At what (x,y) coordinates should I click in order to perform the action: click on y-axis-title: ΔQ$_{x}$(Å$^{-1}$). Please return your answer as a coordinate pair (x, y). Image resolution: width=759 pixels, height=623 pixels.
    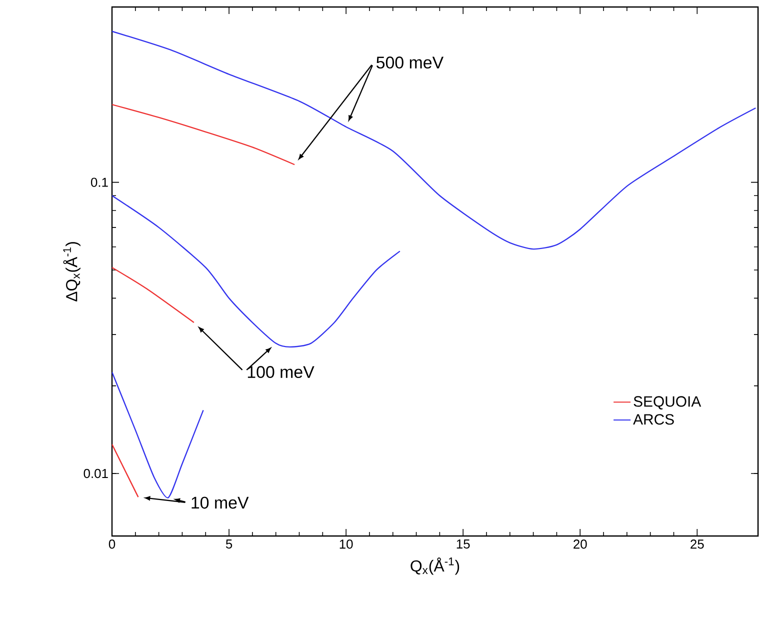
    Looking at the image, I should click on (71, 272).